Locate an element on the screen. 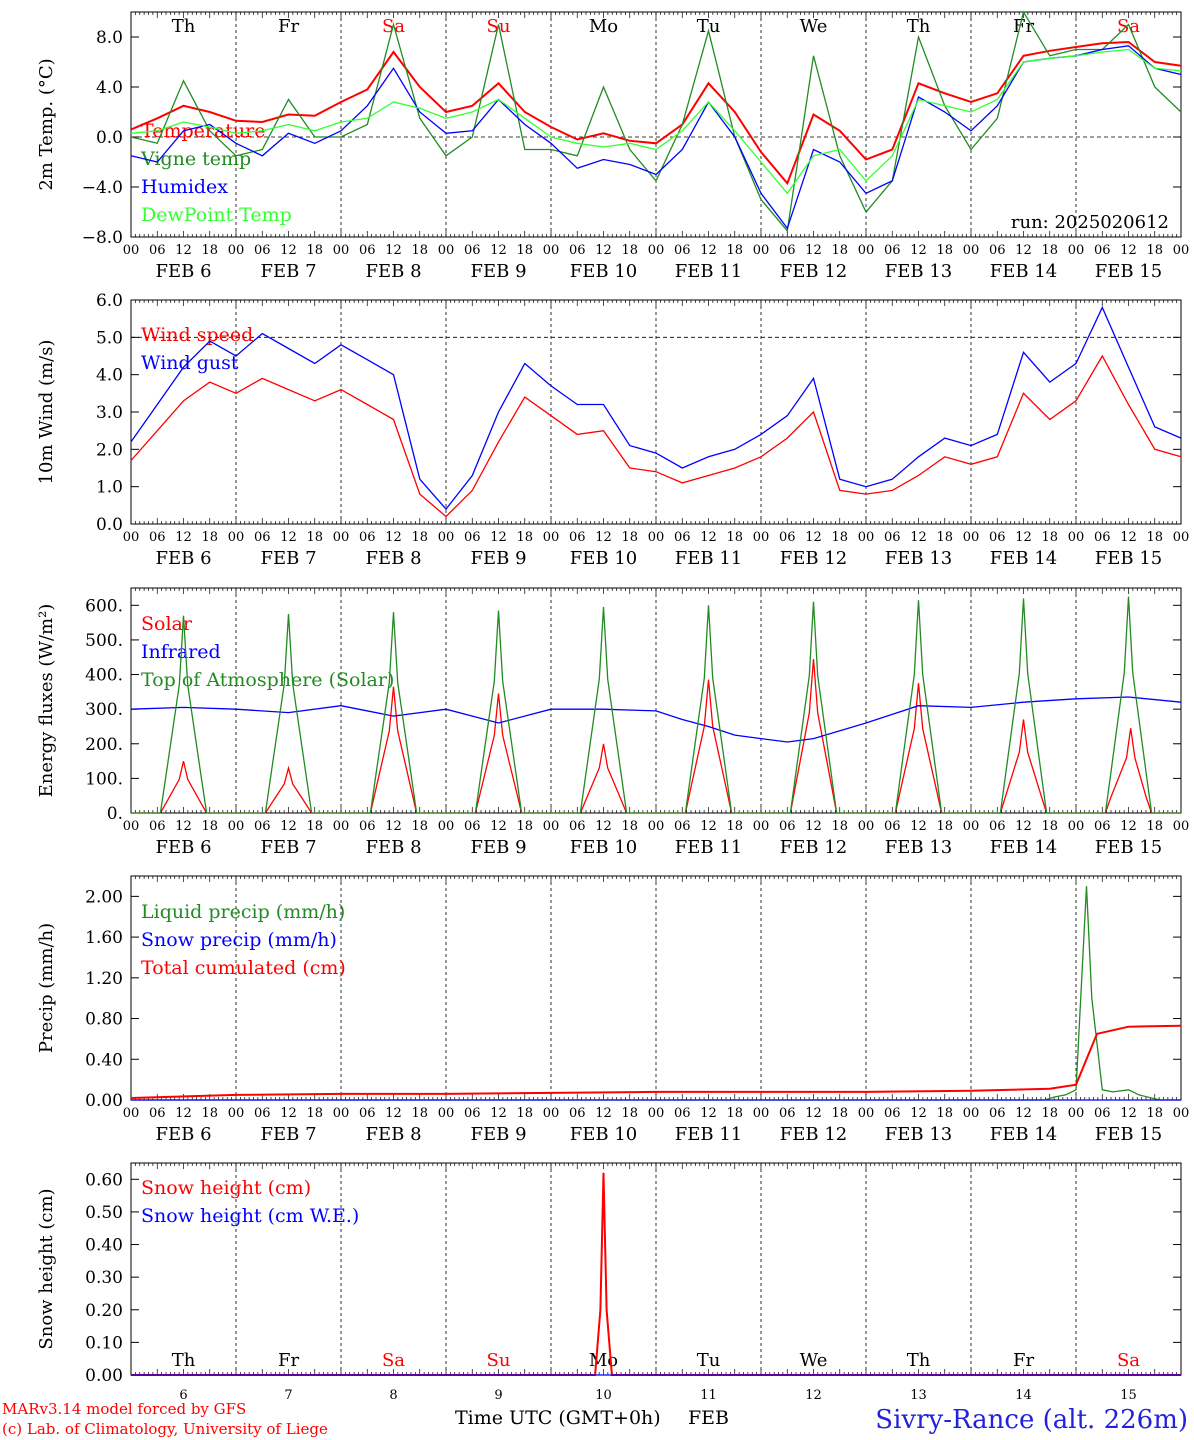 The width and height of the screenshot is (1194, 1440). x-day-label: FEB 7 is located at coordinates (288, 271).